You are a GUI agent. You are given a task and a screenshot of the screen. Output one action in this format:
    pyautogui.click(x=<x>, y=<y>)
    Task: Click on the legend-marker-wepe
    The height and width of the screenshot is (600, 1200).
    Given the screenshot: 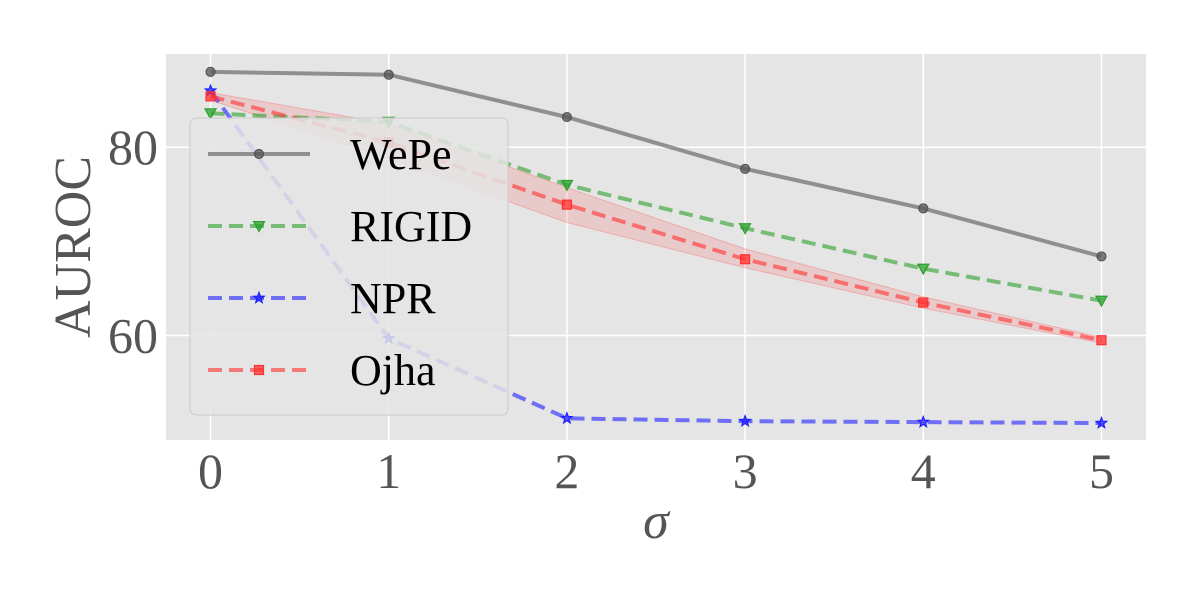 What is the action you would take?
    pyautogui.click(x=259, y=154)
    